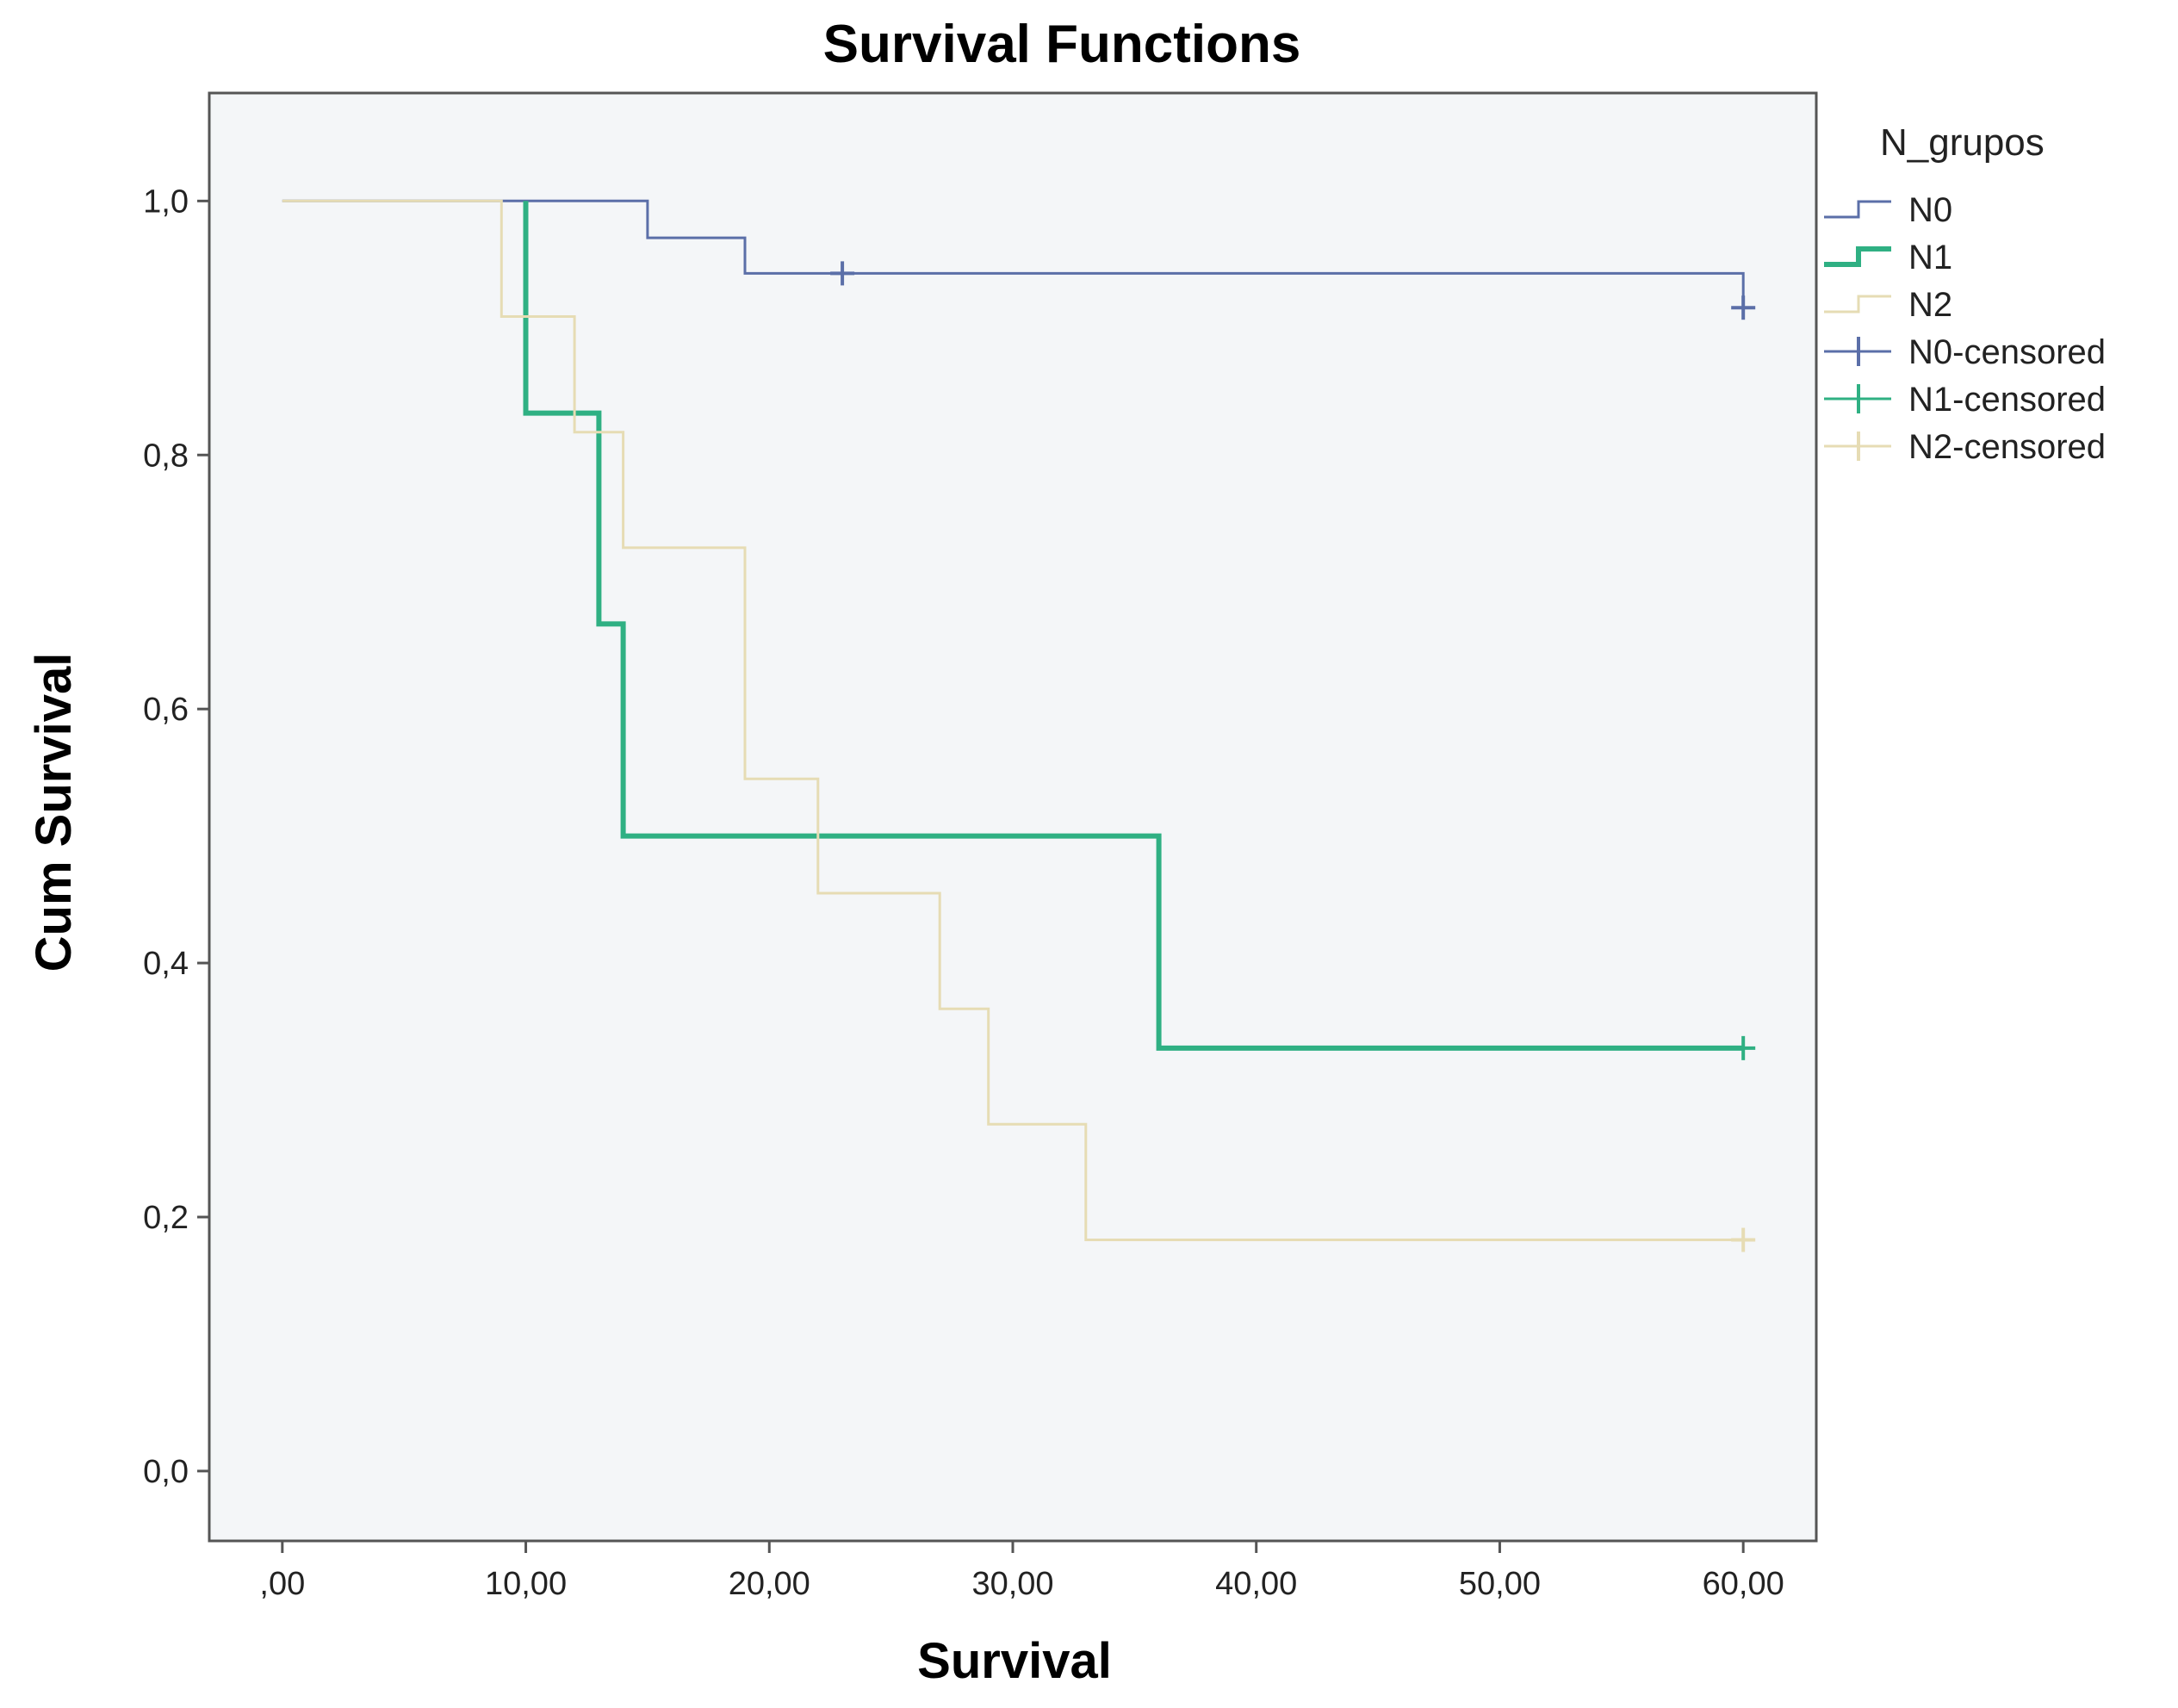 This screenshot has height=1708, width=2178. Describe the element at coordinates (2007, 352) in the screenshot. I see `legend-label: N0-censored` at that location.